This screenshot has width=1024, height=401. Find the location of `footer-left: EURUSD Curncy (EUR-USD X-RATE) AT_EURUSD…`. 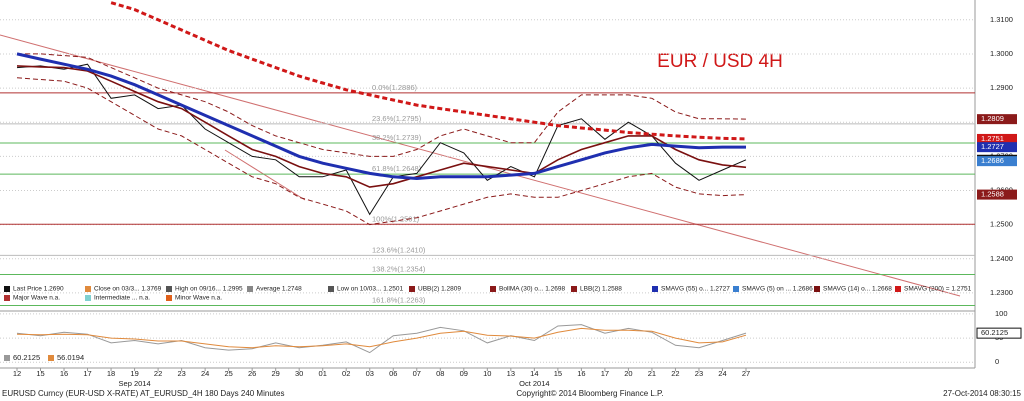

footer-left: EURUSD Curncy (EUR-USD X-RATE) AT_EURUSD… is located at coordinates (143, 393).